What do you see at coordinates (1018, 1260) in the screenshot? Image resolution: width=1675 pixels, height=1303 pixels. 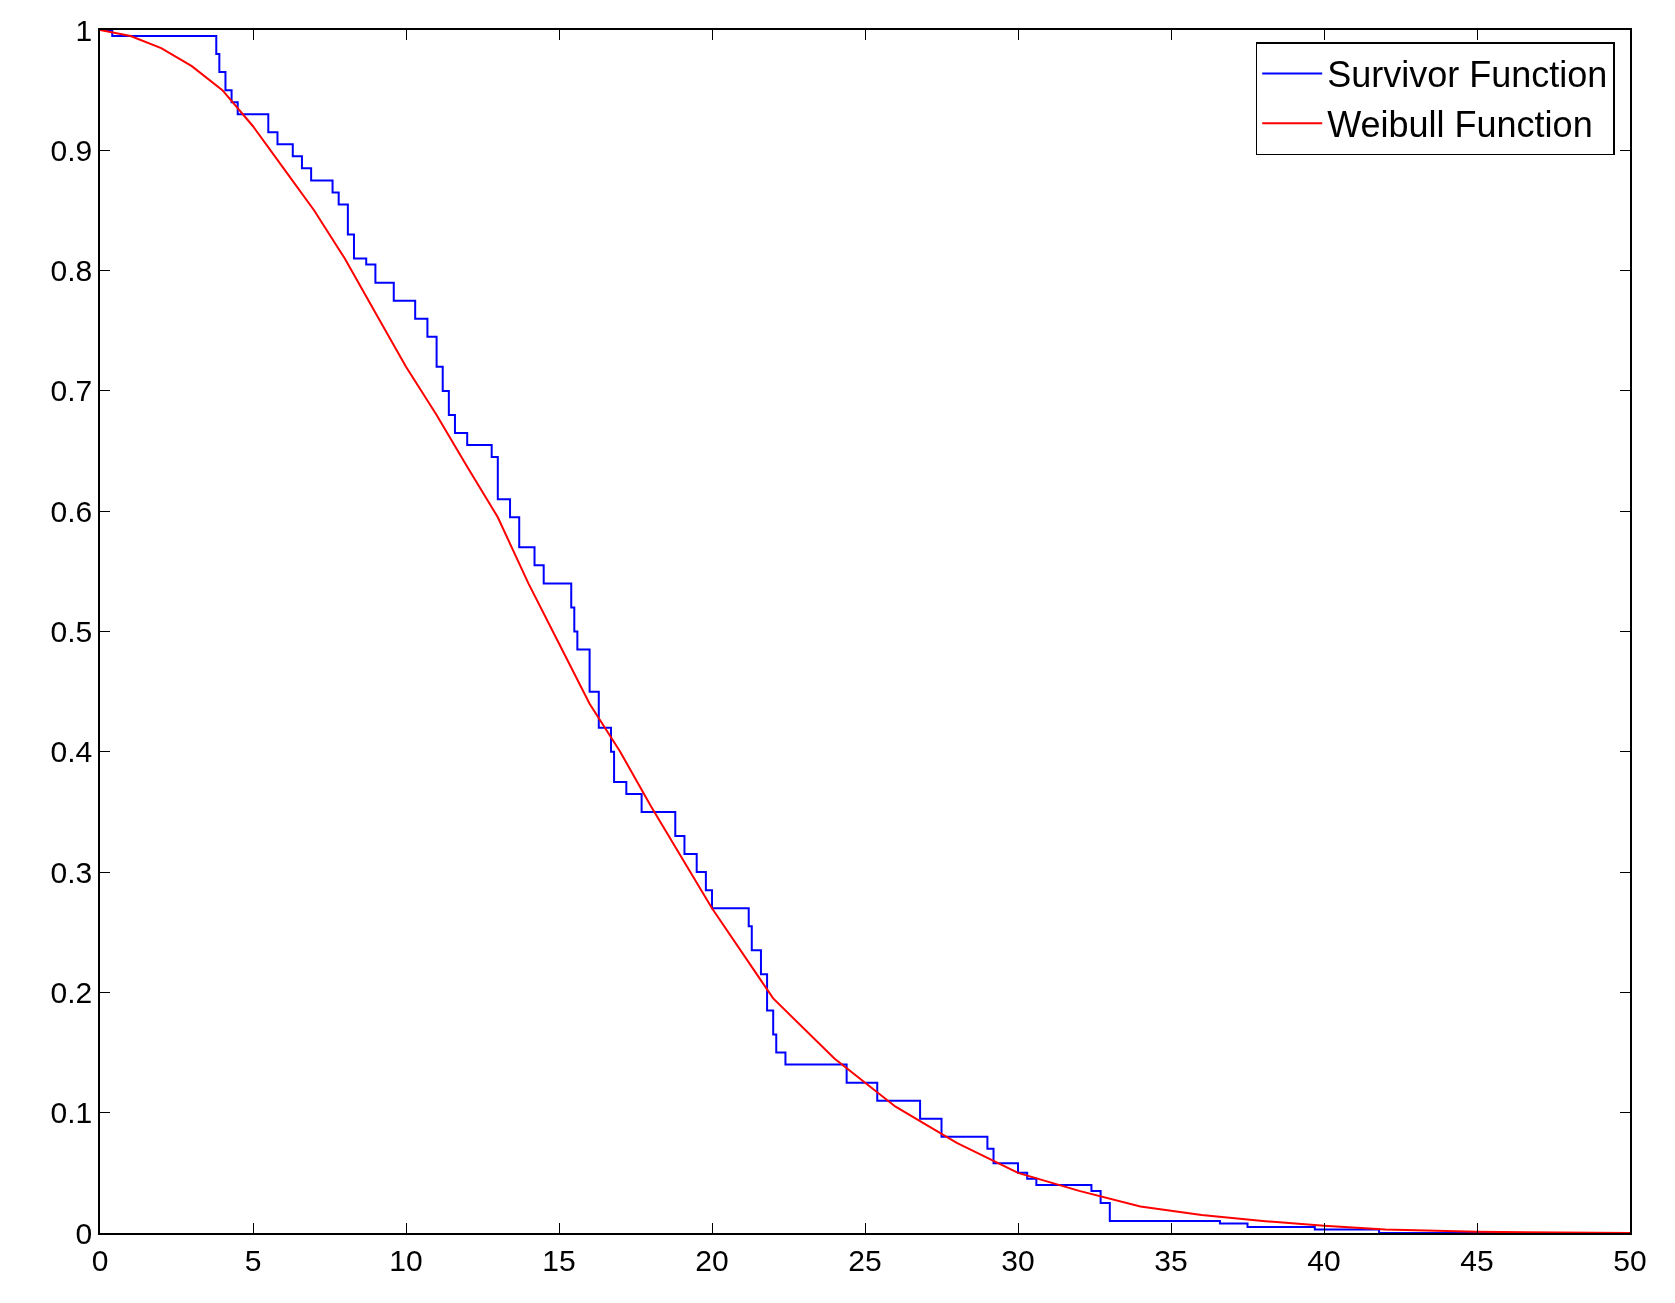 I see `x-tick-label: 30` at bounding box center [1018, 1260].